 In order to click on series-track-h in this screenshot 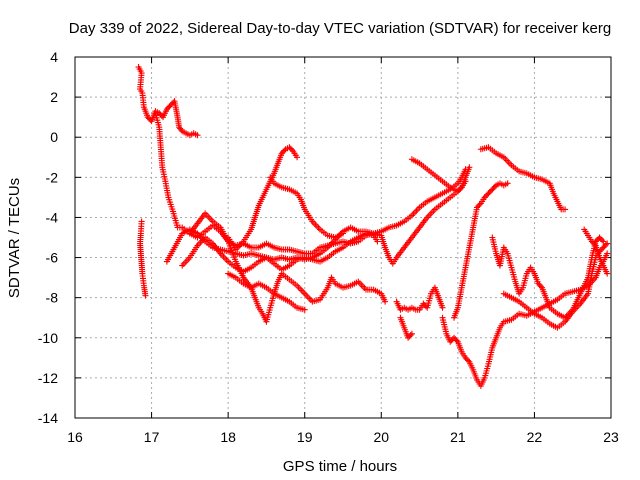, I will do `click(263, 198)`.